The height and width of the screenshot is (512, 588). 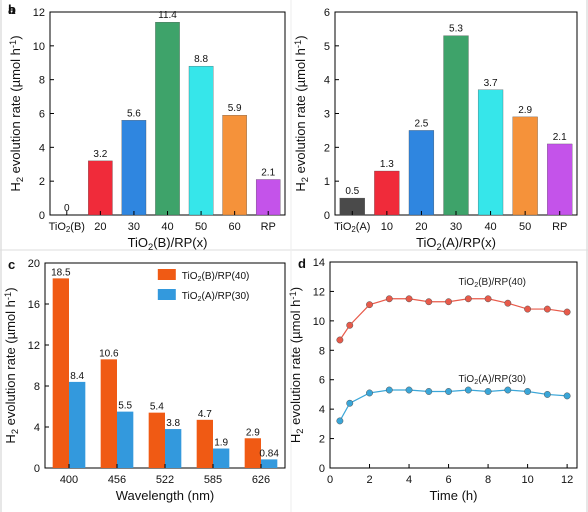 What do you see at coordinates (421, 123) in the screenshot?
I see `panel-b-bar-value-label: 2.5` at bounding box center [421, 123].